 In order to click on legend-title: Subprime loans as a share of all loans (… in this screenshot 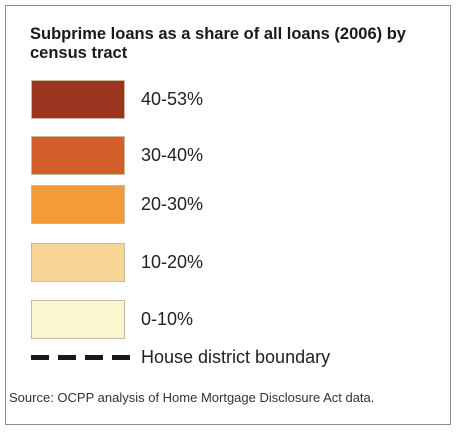, I will do `click(218, 43)`.